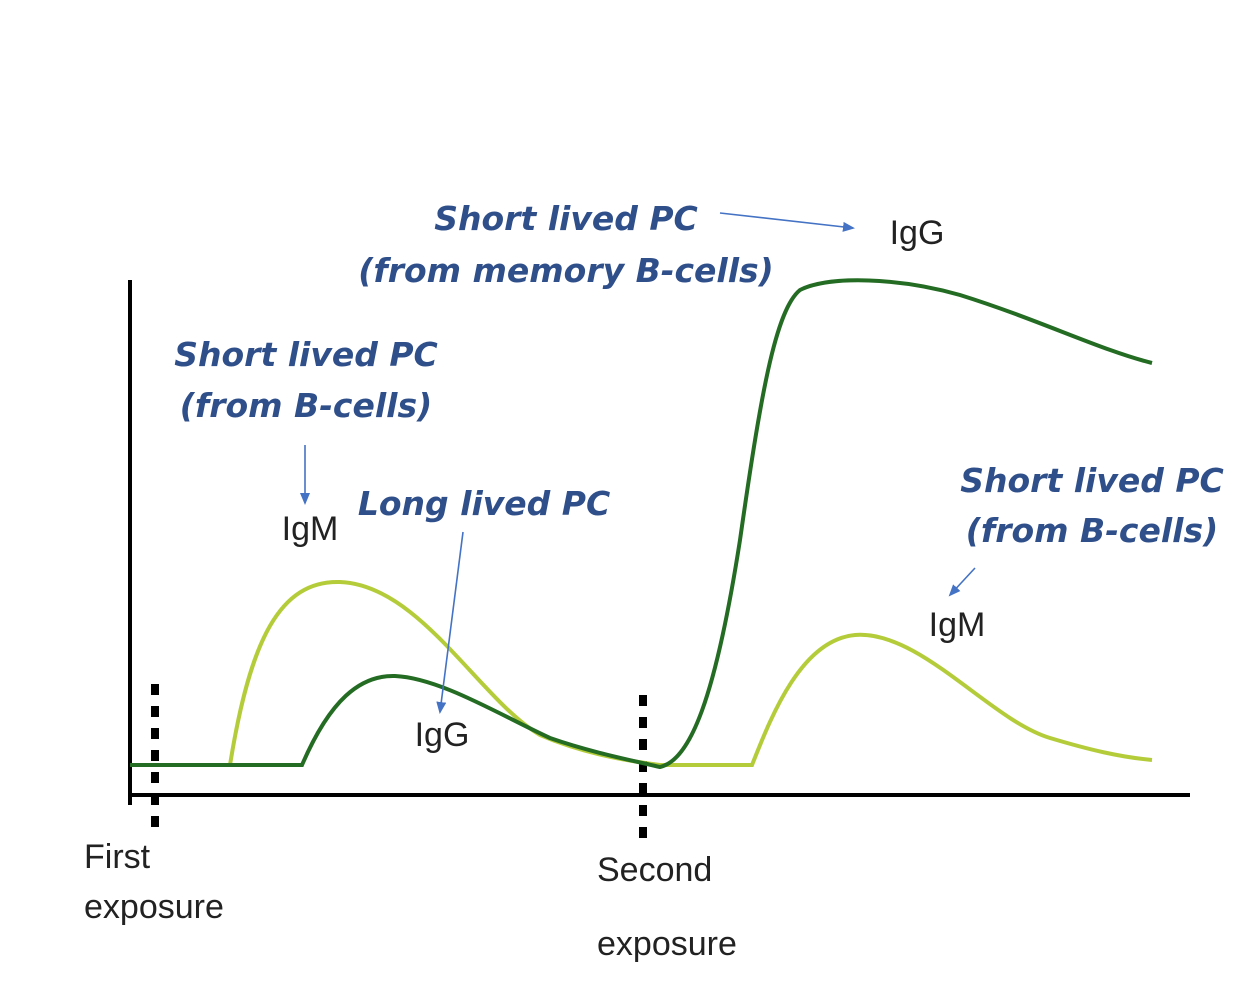  Describe the element at coordinates (306, 405) in the screenshot. I see `primary-short-lived-annotation-line2: (from B-cells)` at that location.